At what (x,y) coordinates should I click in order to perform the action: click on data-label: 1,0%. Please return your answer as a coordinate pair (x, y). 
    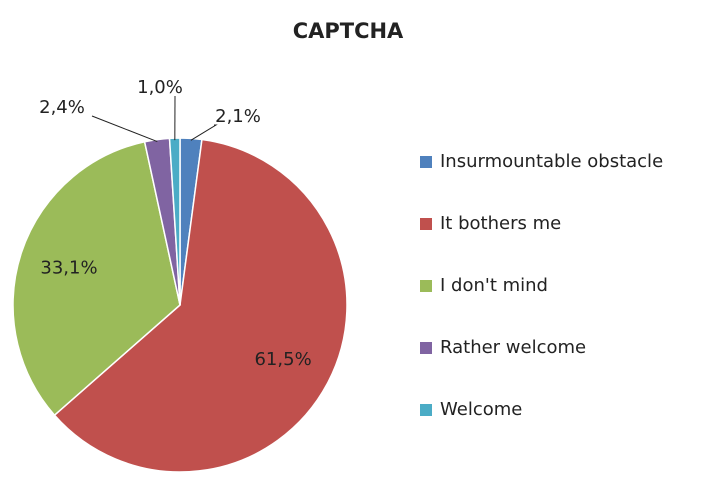
    Looking at the image, I should click on (160, 87).